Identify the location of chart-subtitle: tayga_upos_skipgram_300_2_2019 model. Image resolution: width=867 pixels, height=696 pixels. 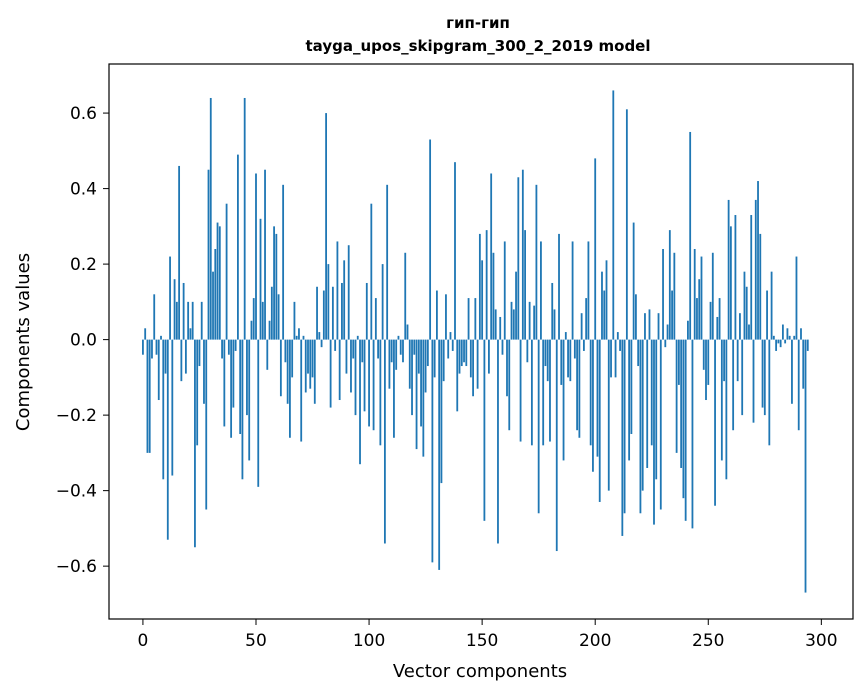
(478, 46).